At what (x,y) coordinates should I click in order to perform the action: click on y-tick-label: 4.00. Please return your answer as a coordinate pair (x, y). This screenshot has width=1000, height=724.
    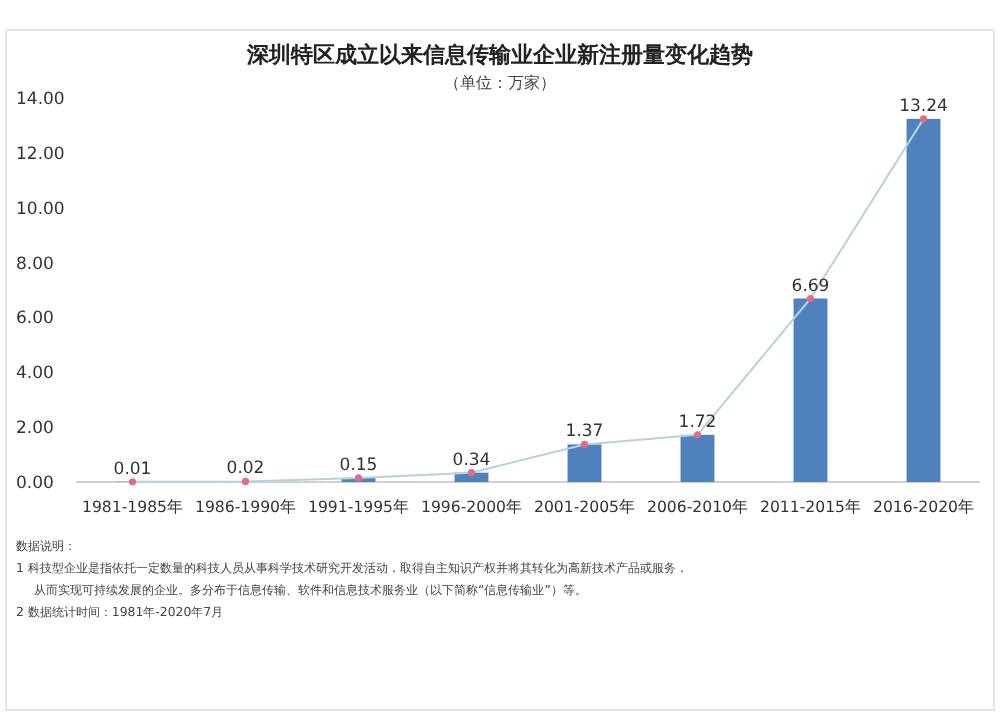
    Looking at the image, I should click on (35, 374).